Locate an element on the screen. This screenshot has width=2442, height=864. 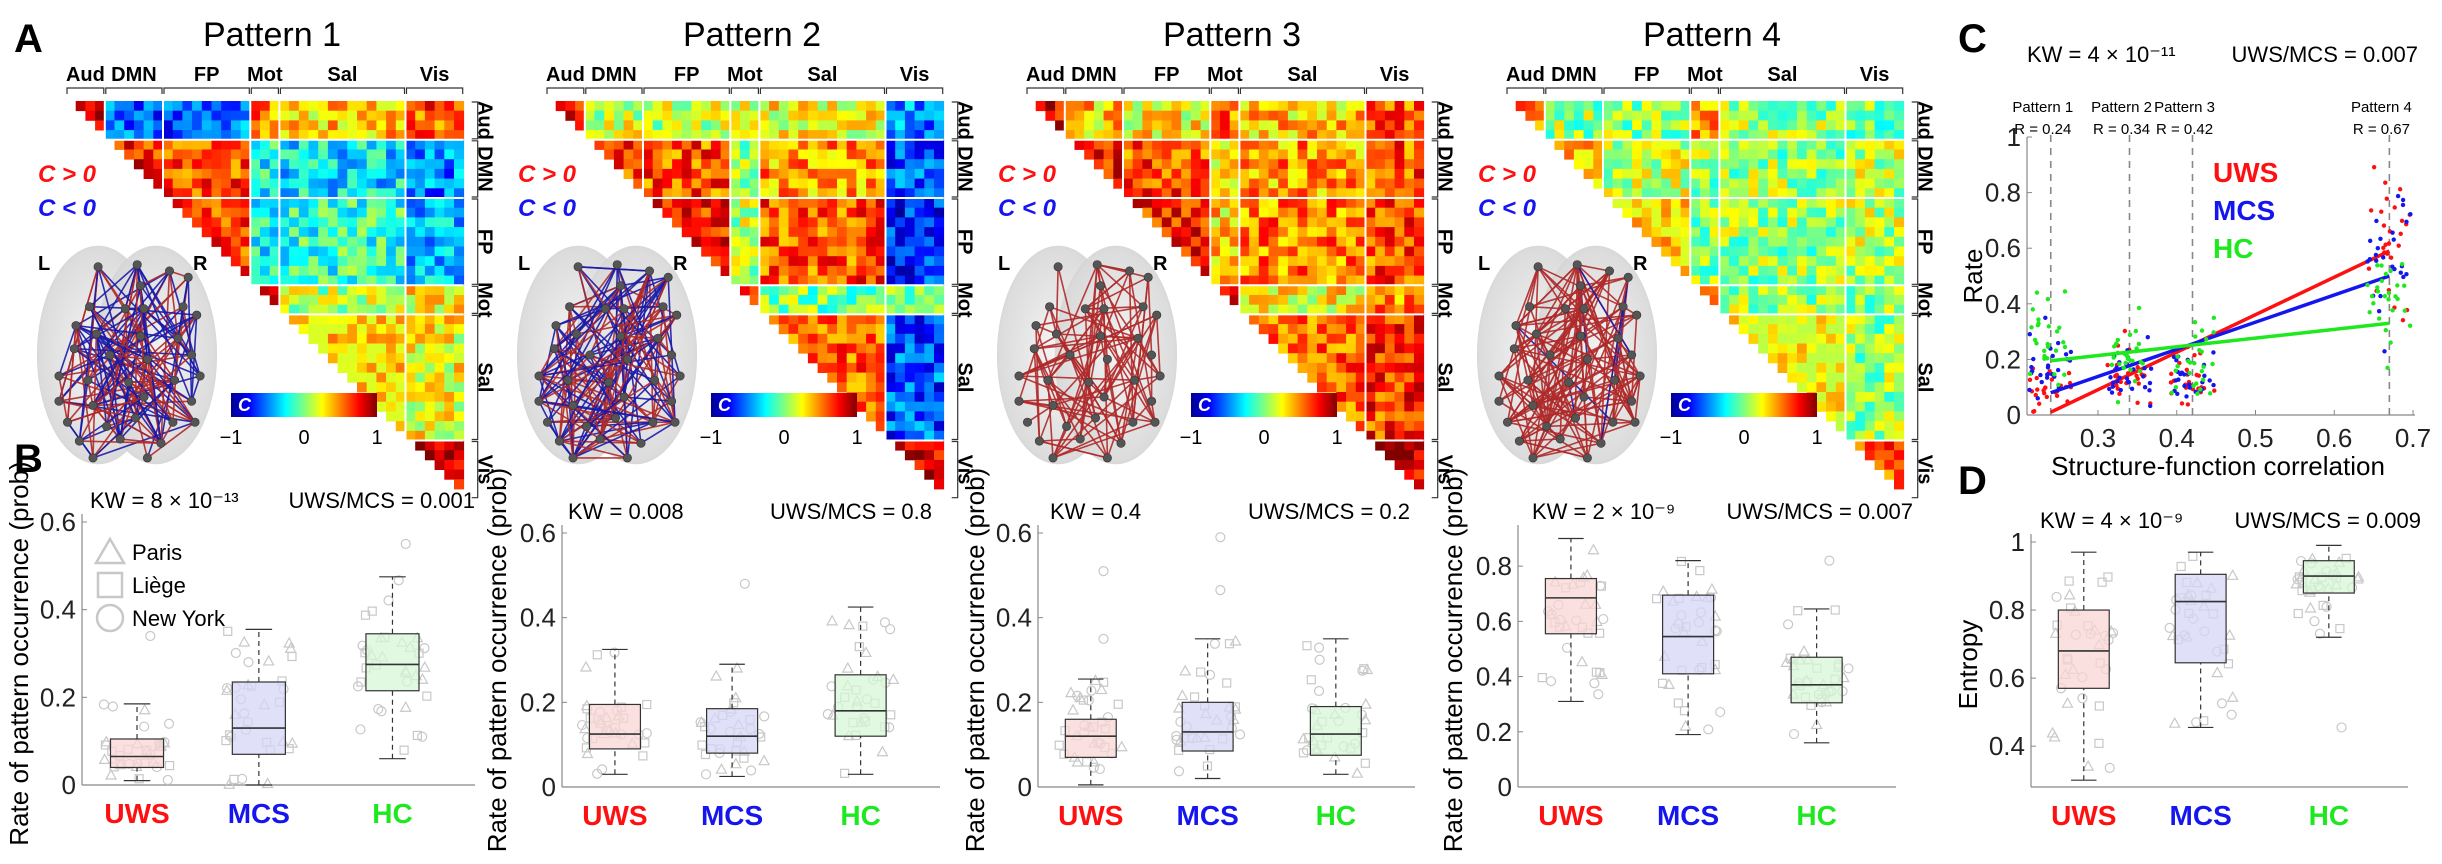
y-axis-label: Rate is located at coordinates (1973, 276).